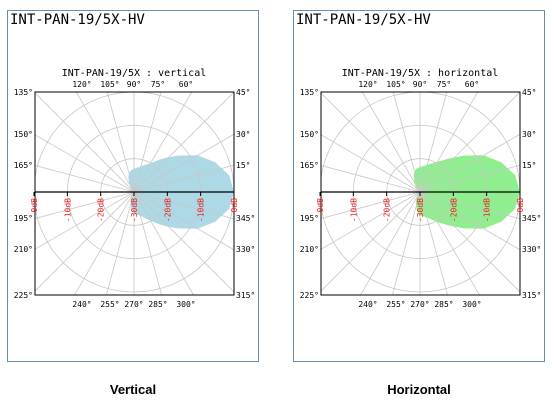 Image resolution: width=554 pixels, height=407 pixels. What do you see at coordinates (133, 389) in the screenshot?
I see `caption-vertical: Vertical` at bounding box center [133, 389].